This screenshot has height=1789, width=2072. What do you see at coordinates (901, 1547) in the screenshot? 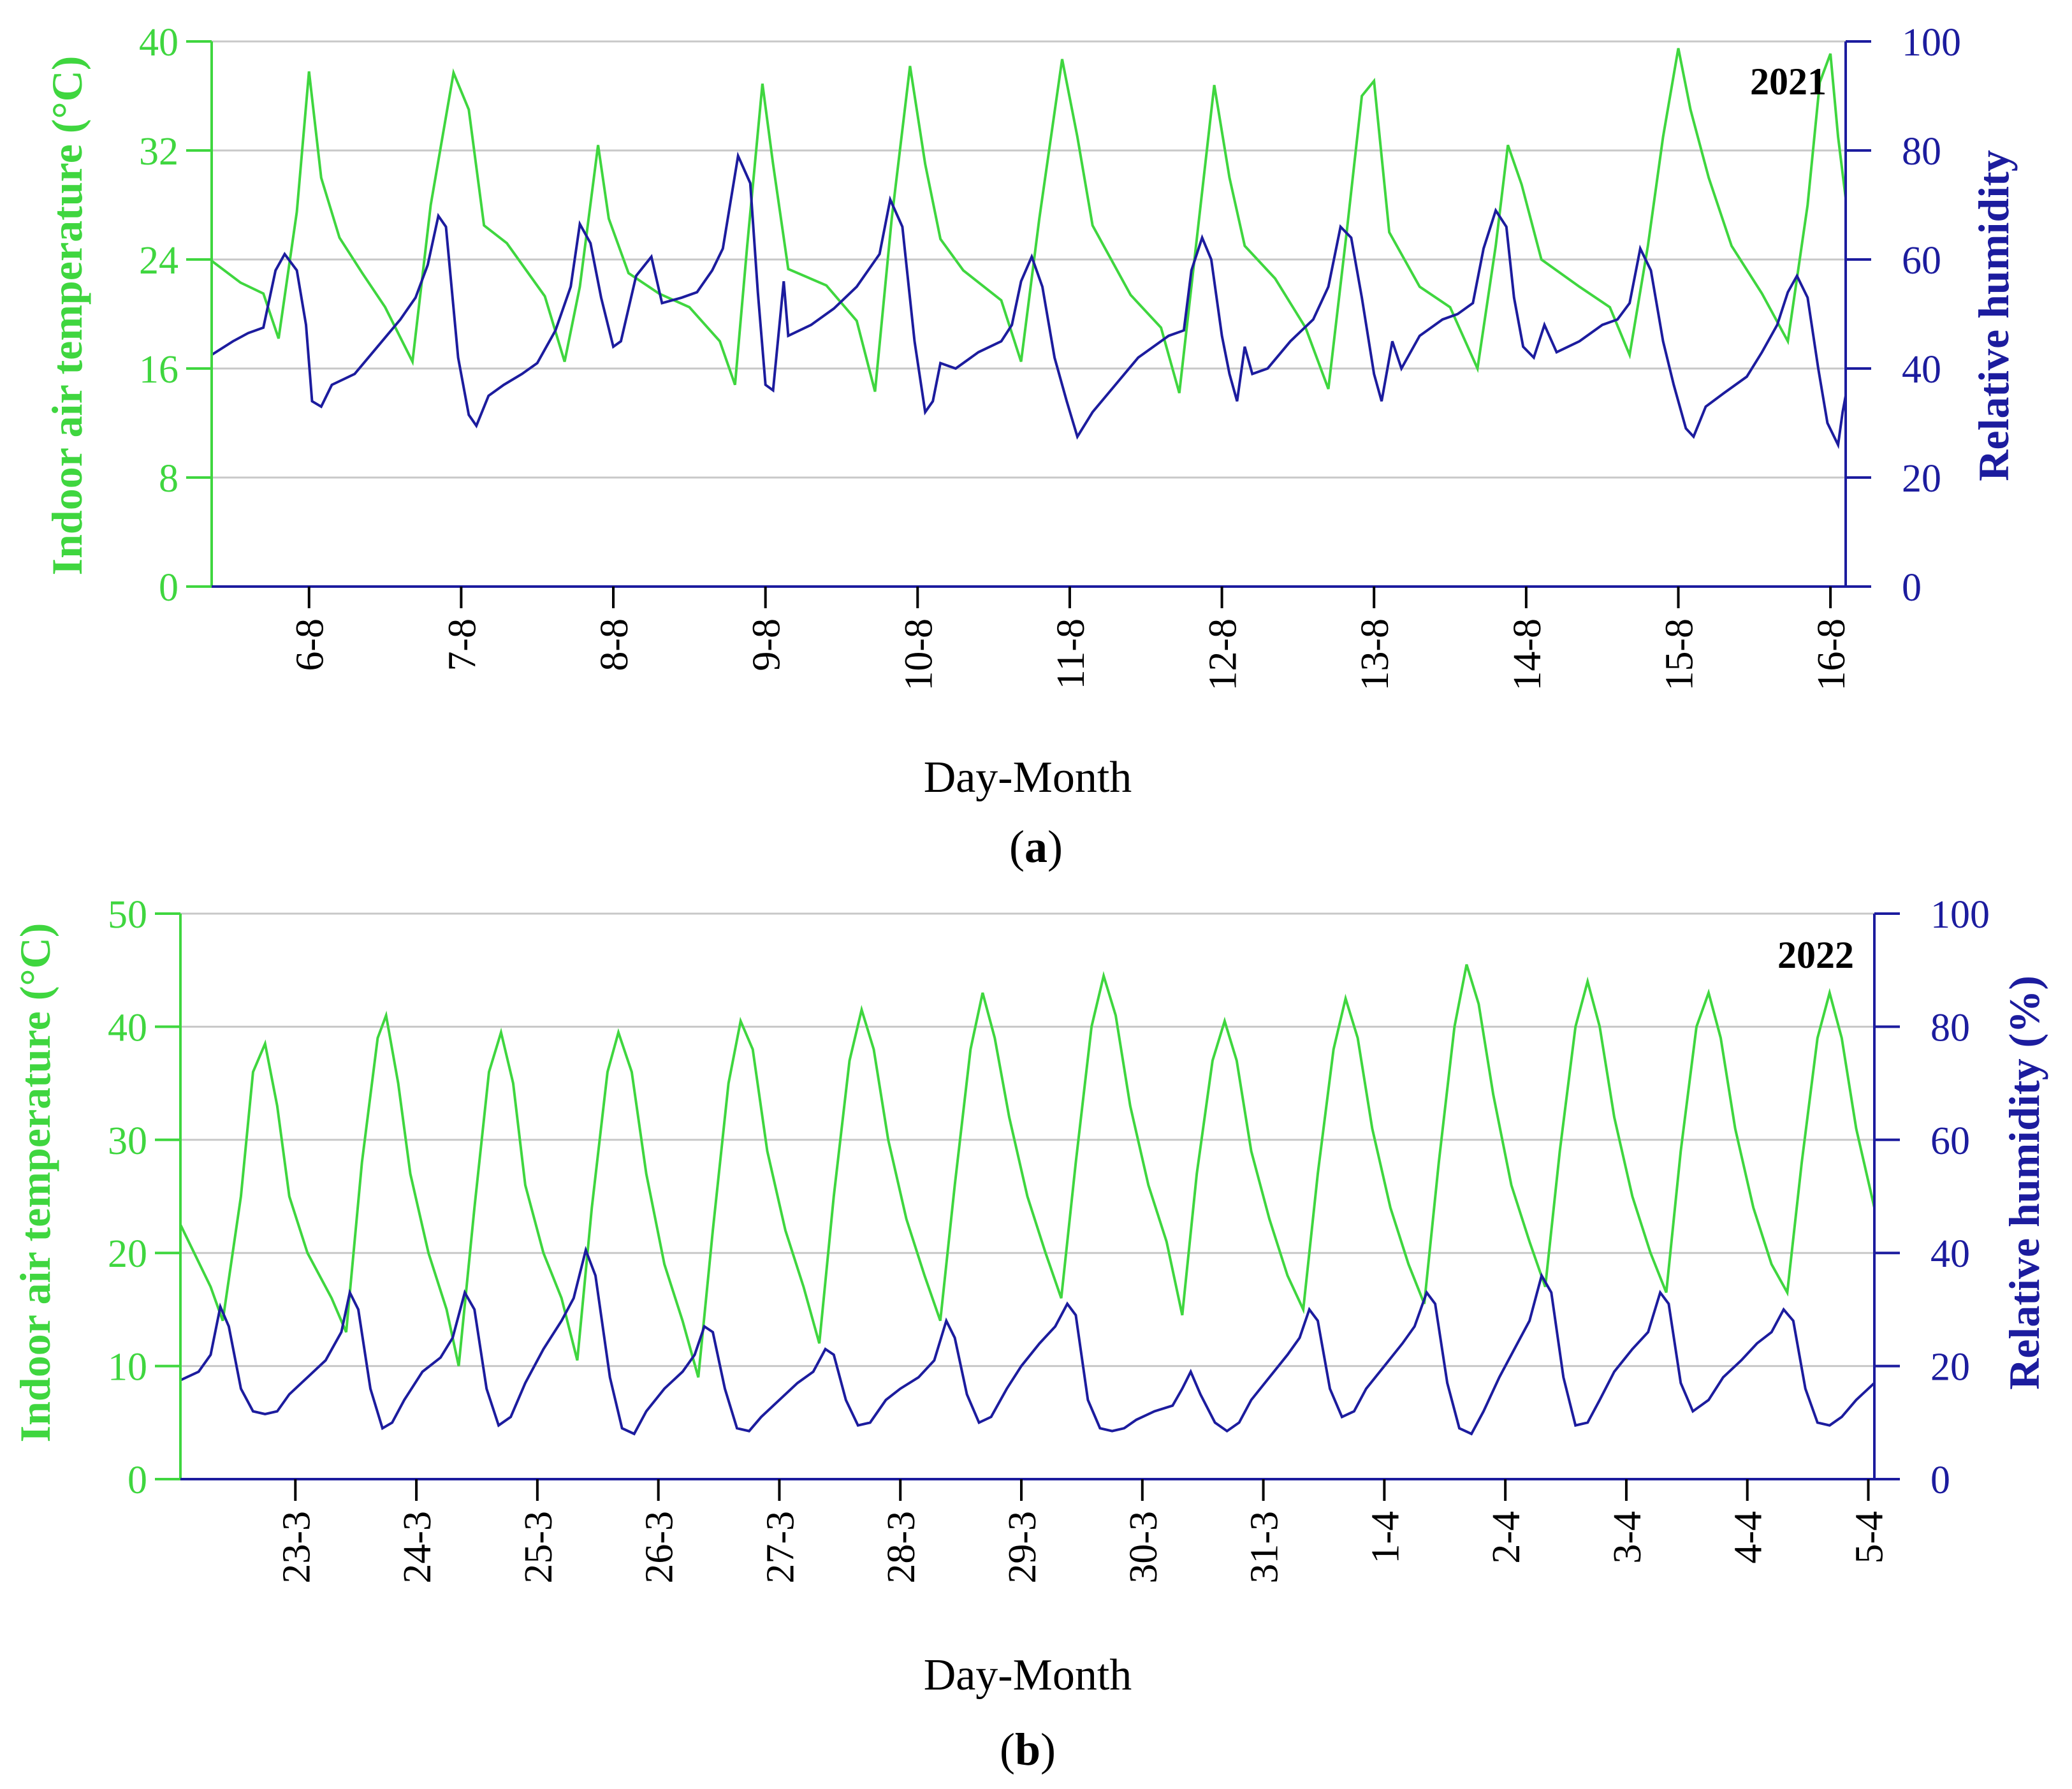
I see `x-tick-label: 28-3` at bounding box center [901, 1547].